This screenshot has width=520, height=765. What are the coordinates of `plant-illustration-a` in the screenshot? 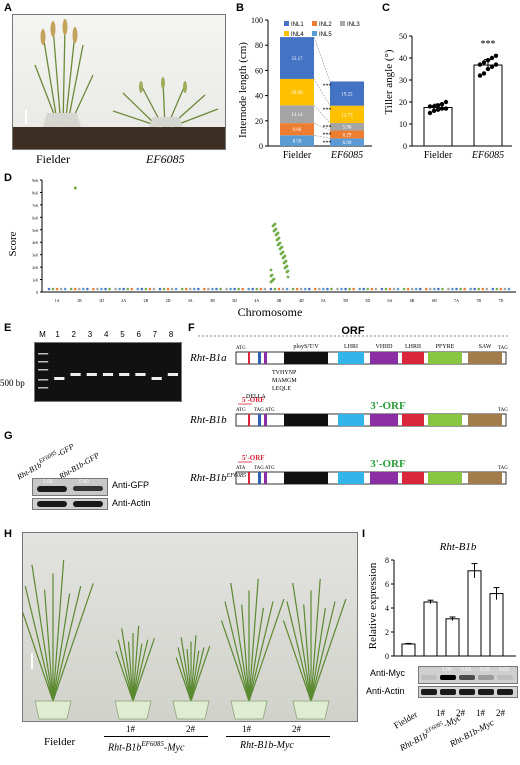 It's located at (119, 84).